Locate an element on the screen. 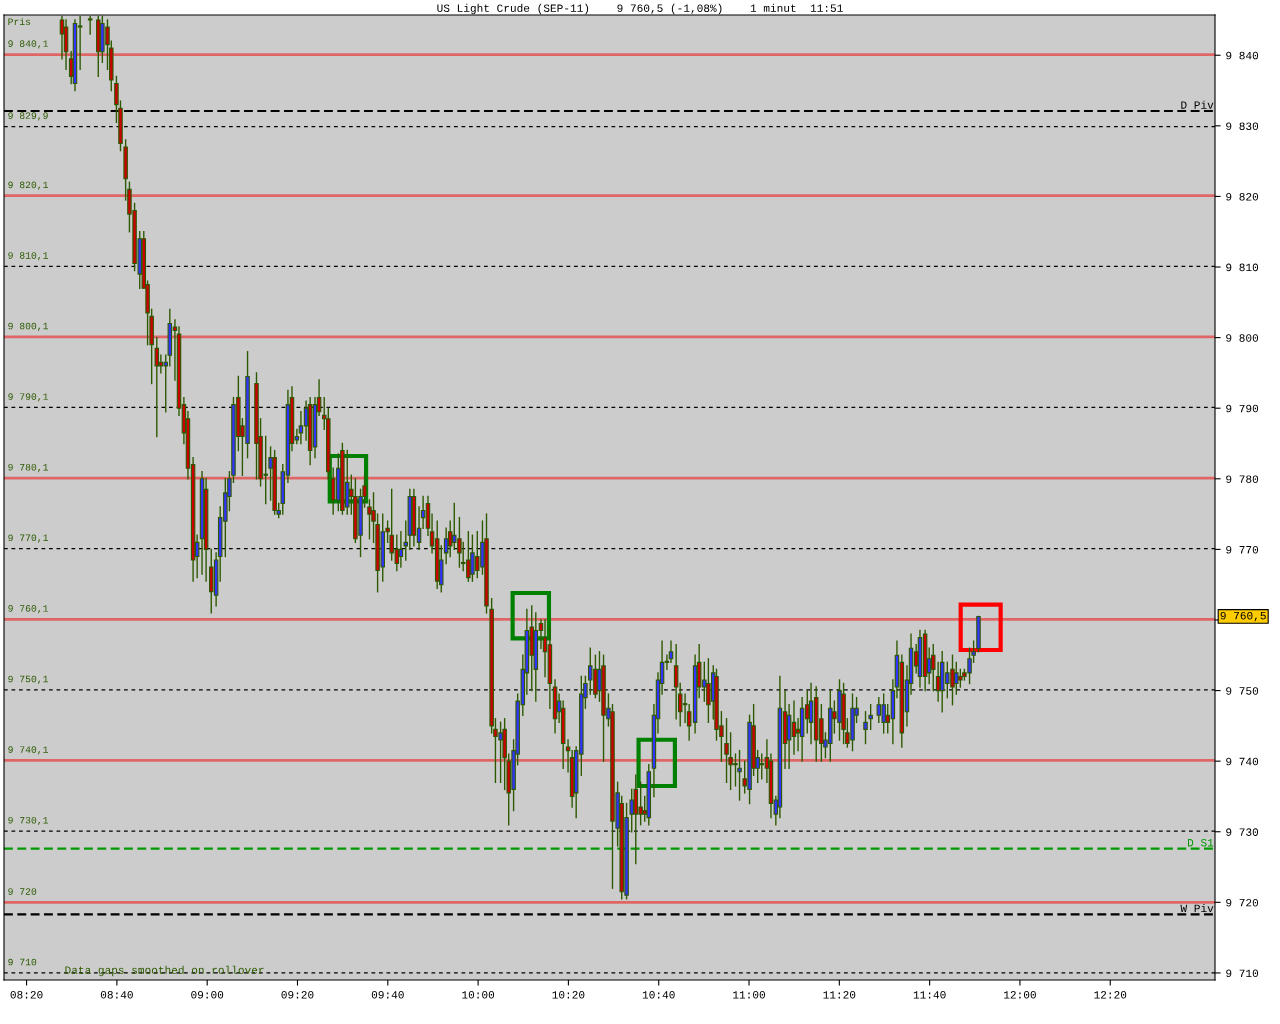  annotation: Data gaps smoothed on rollover is located at coordinates (164, 971).